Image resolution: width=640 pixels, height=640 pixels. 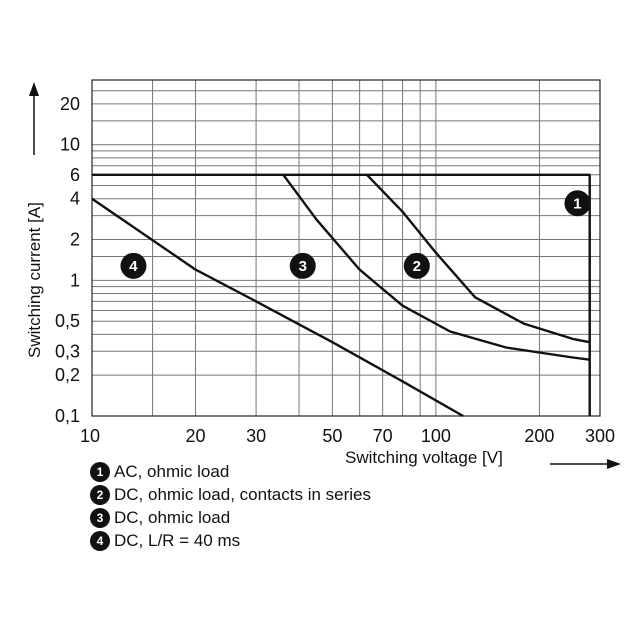 I want to click on x-tick-label: 100, so click(x=436, y=436).